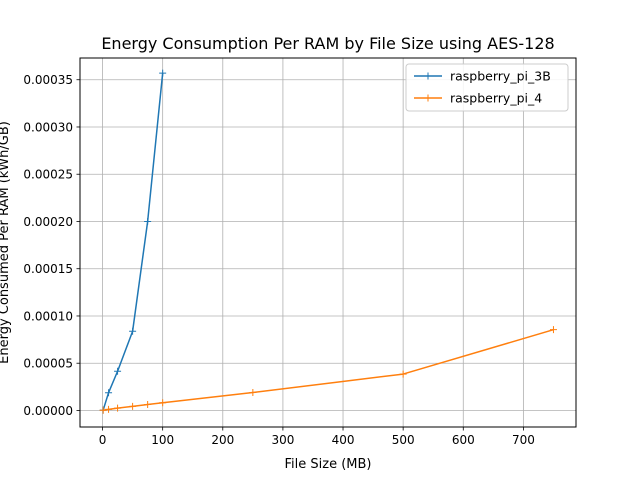 The image size is (640, 480). What do you see at coordinates (282, 440) in the screenshot?
I see `x-tick-label: 300` at bounding box center [282, 440].